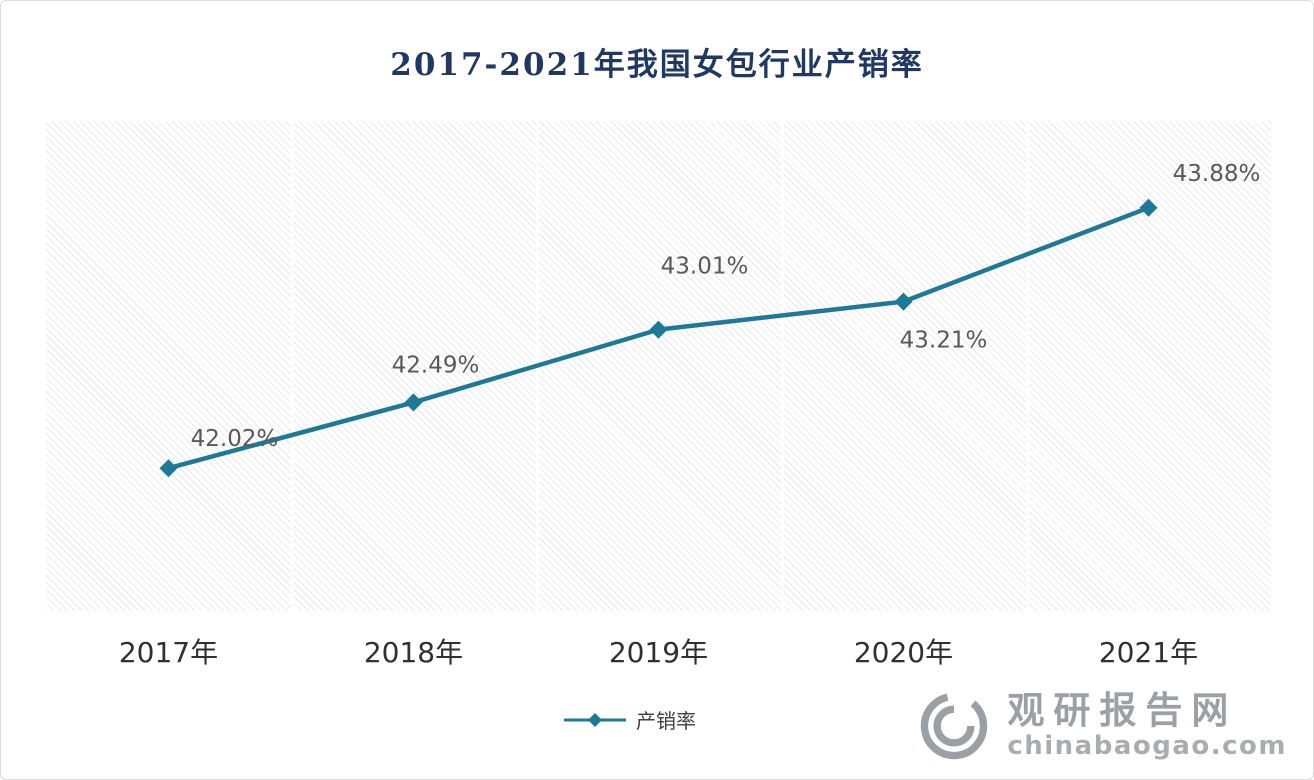  What do you see at coordinates (954, 726) in the screenshot?
I see `brand-logo-icon` at bounding box center [954, 726].